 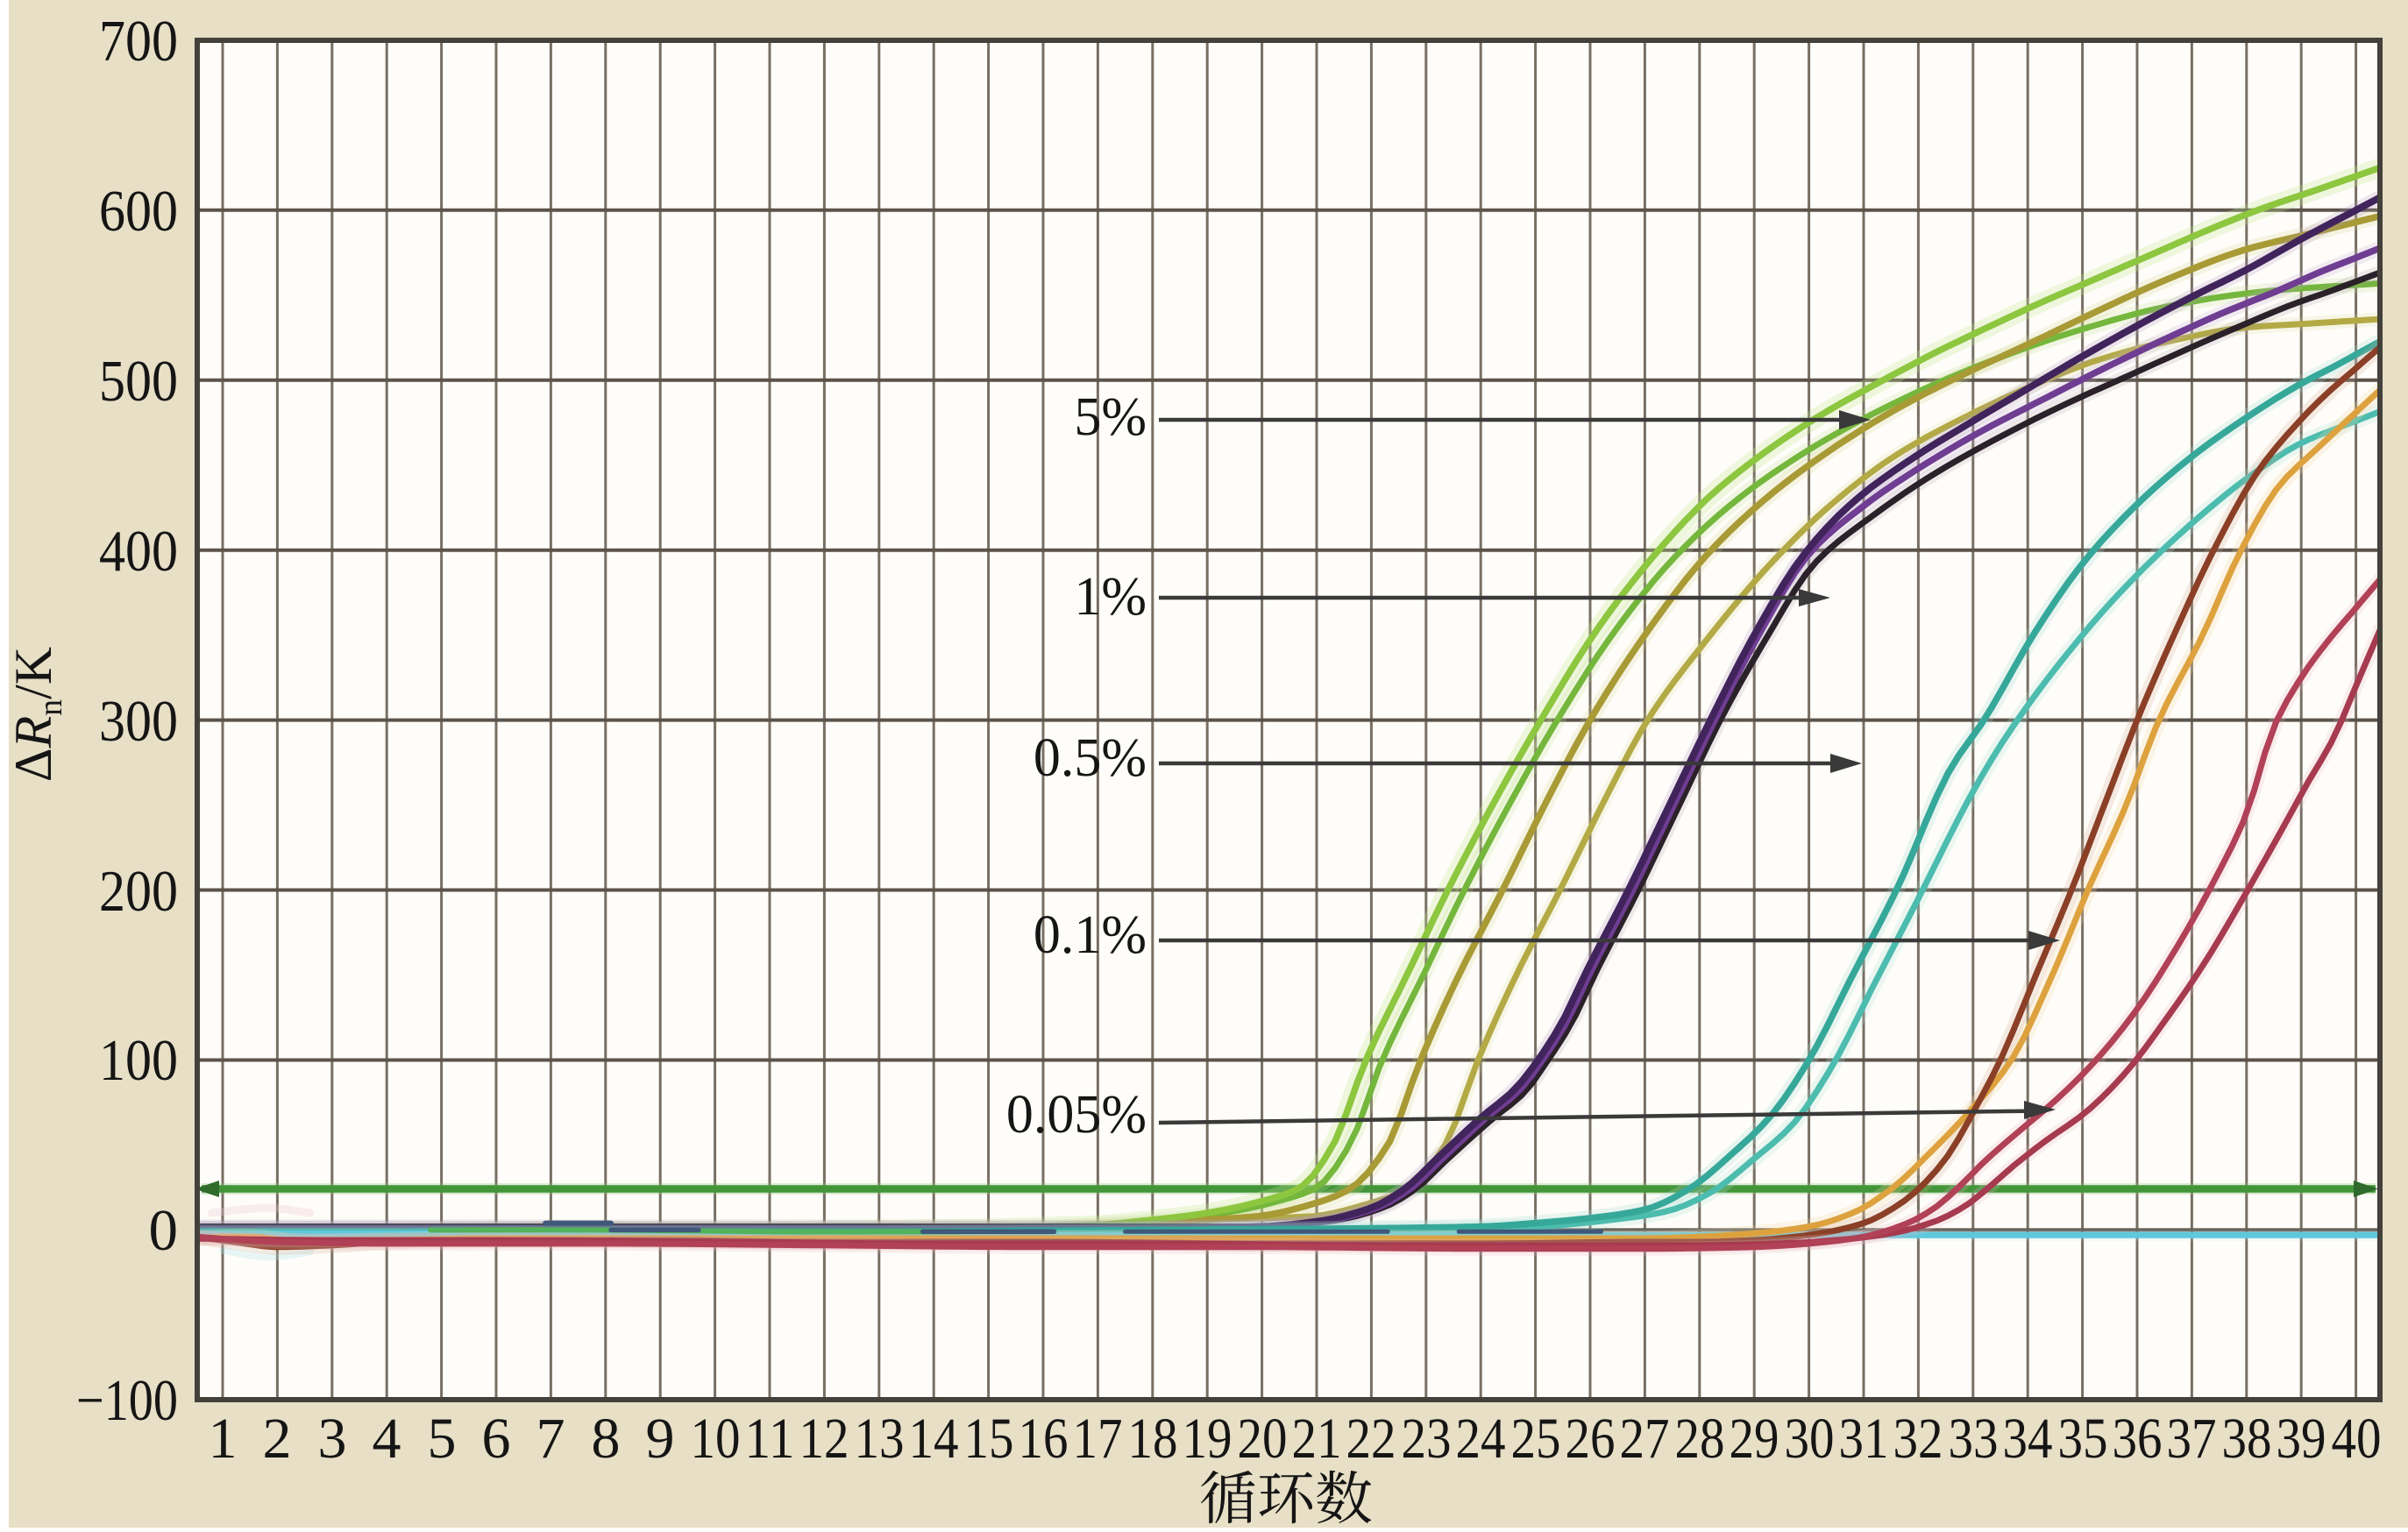 What do you see at coordinates (2247, 1439) in the screenshot?
I see `svg-text: 38` at bounding box center [2247, 1439].